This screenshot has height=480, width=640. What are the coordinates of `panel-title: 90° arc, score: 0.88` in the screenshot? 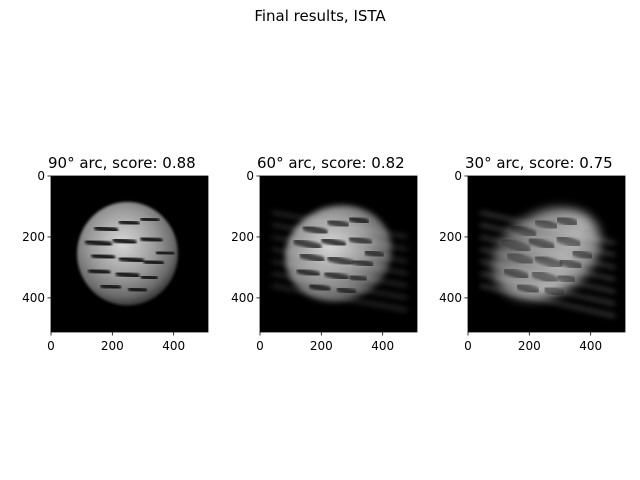 It's located at (122, 163).